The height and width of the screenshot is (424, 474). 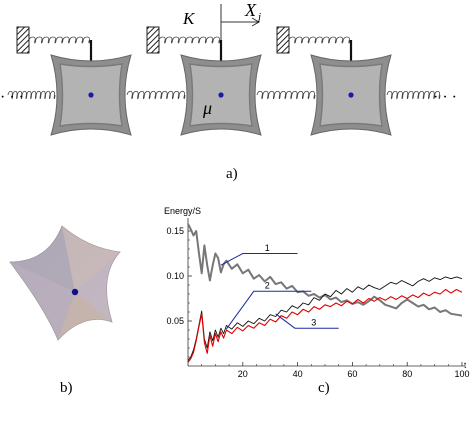 I want to click on y-tick-label: 0.15, so click(x=175, y=231).